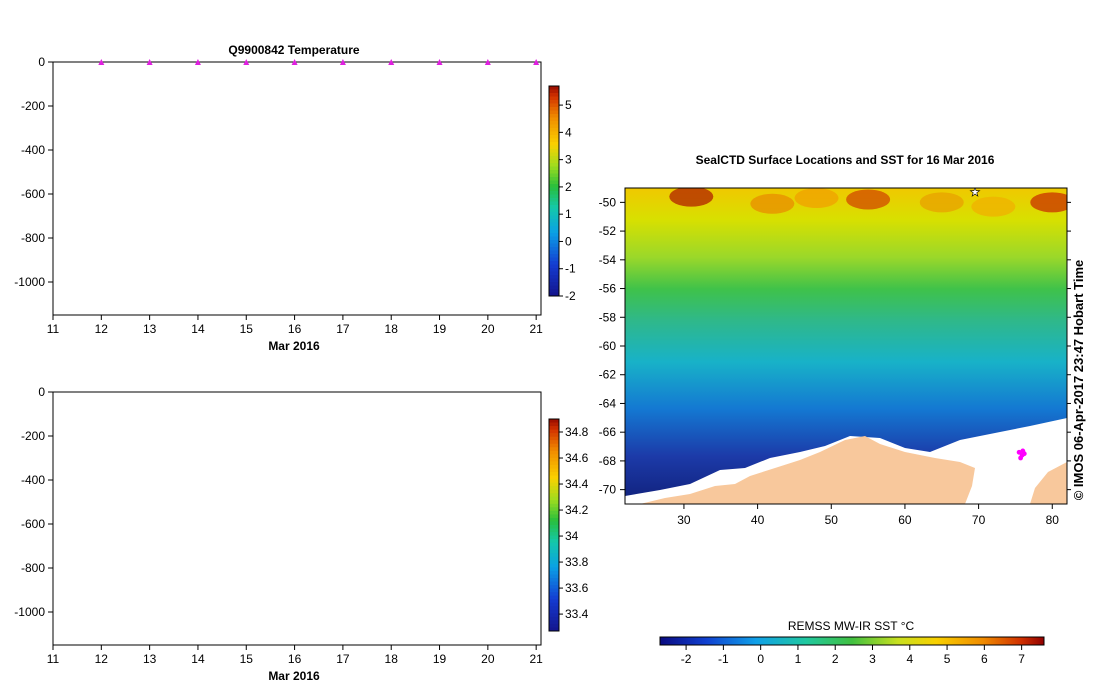 The image size is (1099, 700). I want to click on map-x-tick-label: 30, so click(684, 520).